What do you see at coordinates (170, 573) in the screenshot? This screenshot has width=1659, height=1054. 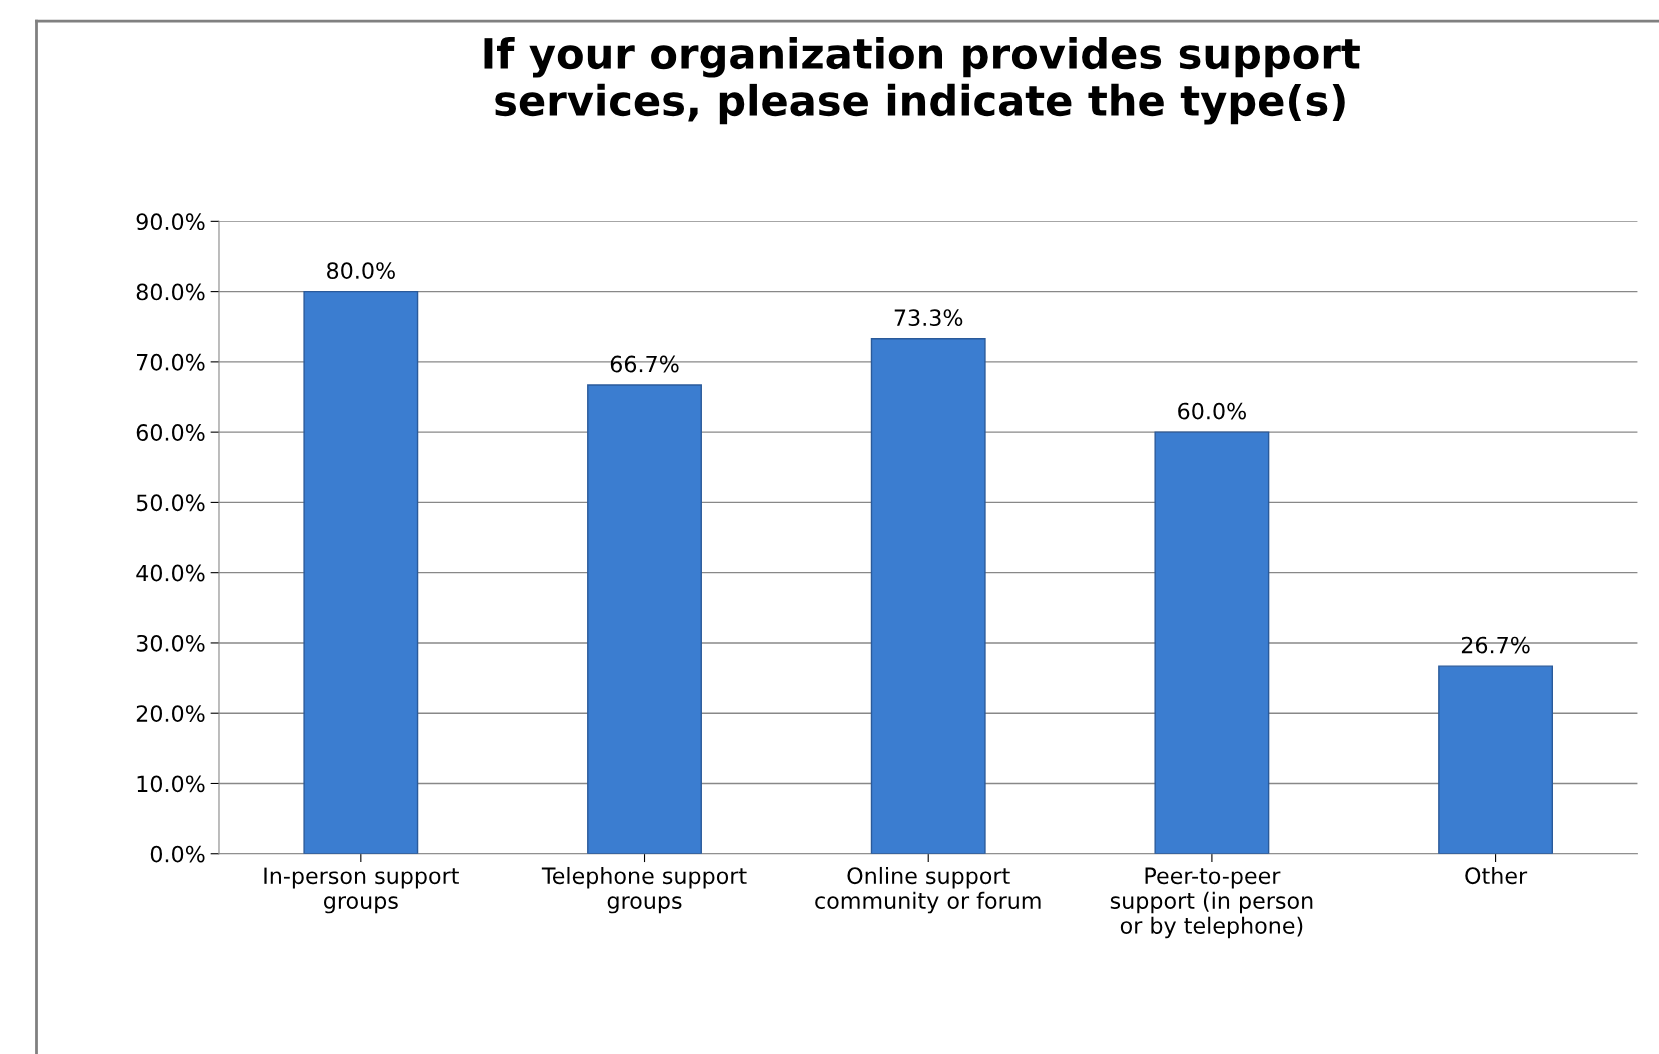 I see `y-tick-label: 40.0%` at bounding box center [170, 573].